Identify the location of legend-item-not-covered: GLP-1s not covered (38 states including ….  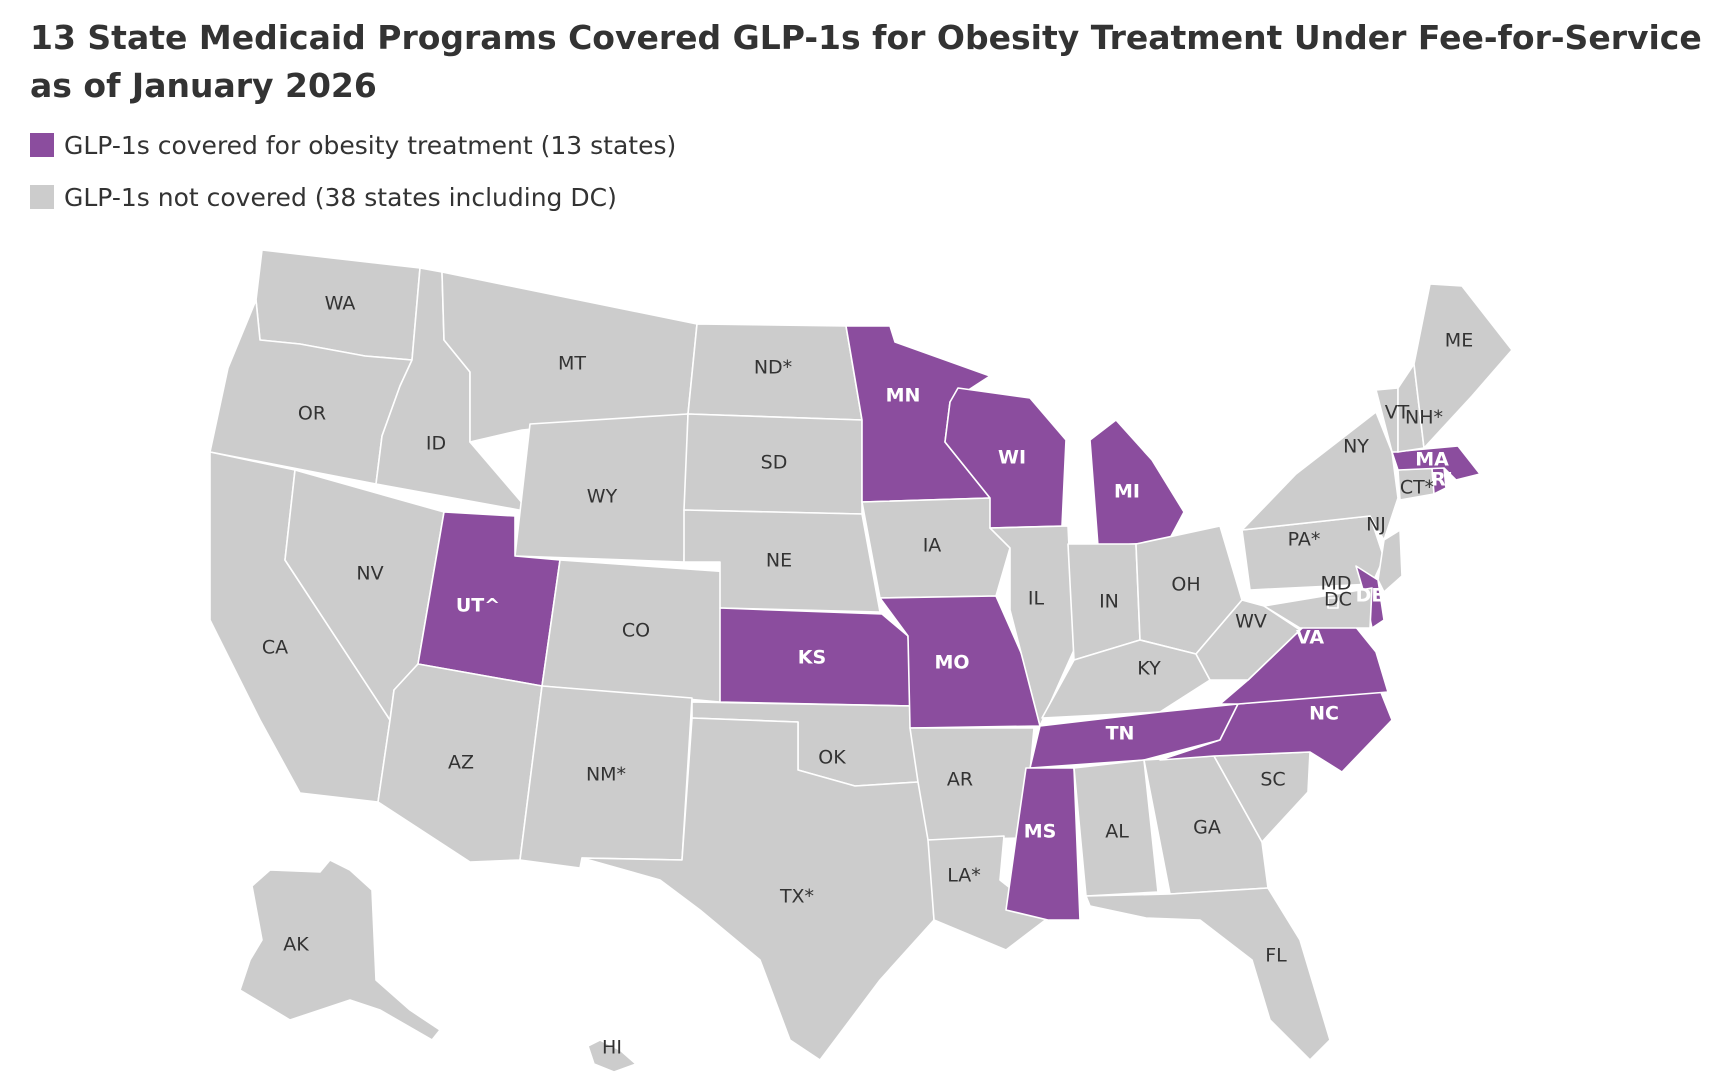
(353, 197).